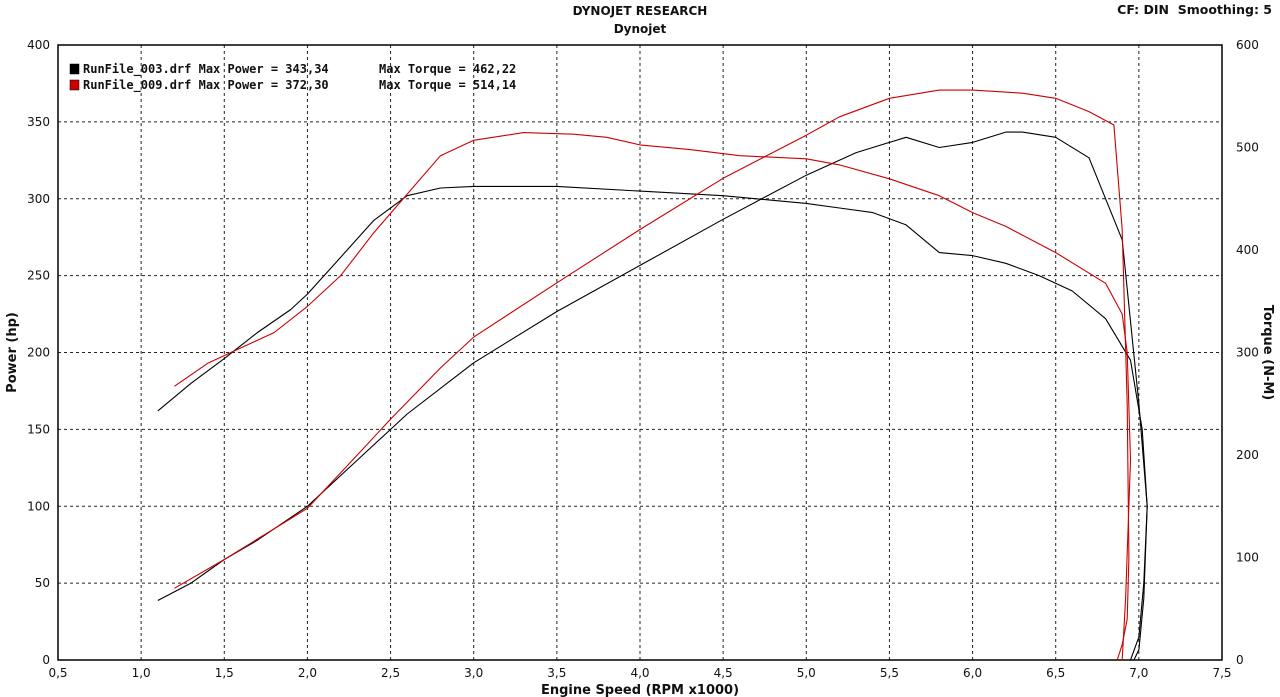  Describe the element at coordinates (224, 673) in the screenshot. I see `x-tick-label: 1,5` at that location.